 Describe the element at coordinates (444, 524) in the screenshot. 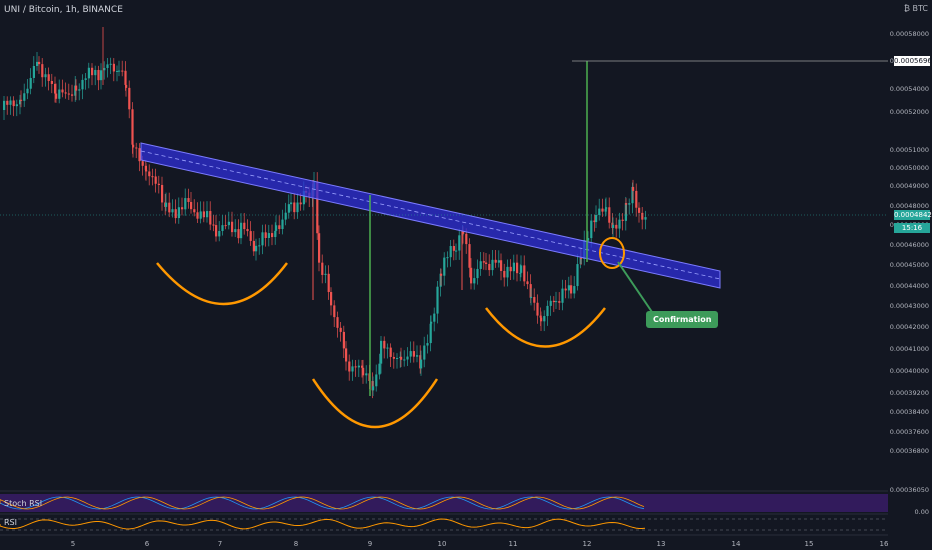

I see `rsi-pane` at that location.